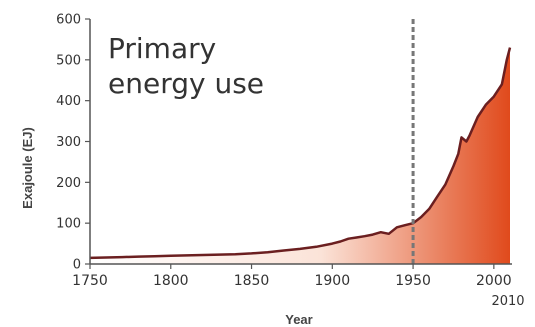  Describe the element at coordinates (68, 60) in the screenshot. I see `y-tick-label: 500` at that location.